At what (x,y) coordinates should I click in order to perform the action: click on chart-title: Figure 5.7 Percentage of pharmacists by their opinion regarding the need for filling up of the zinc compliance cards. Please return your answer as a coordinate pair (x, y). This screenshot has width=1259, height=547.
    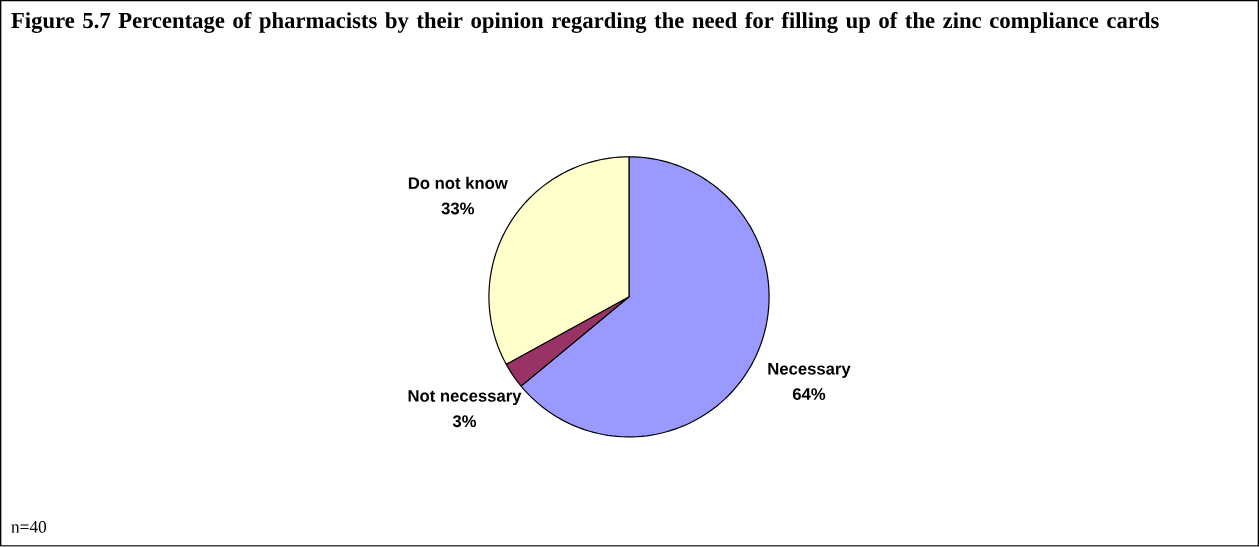
    Looking at the image, I should click on (585, 23).